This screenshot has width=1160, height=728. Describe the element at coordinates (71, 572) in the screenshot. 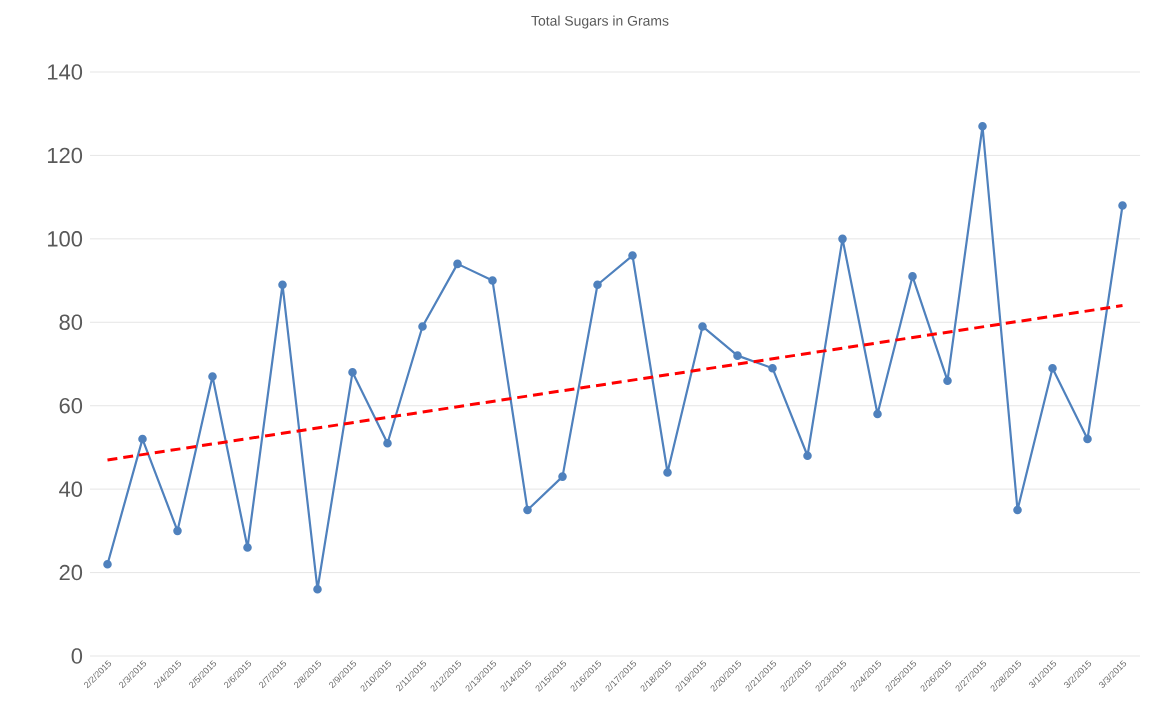

I see `y-tick-label: 20` at that location.